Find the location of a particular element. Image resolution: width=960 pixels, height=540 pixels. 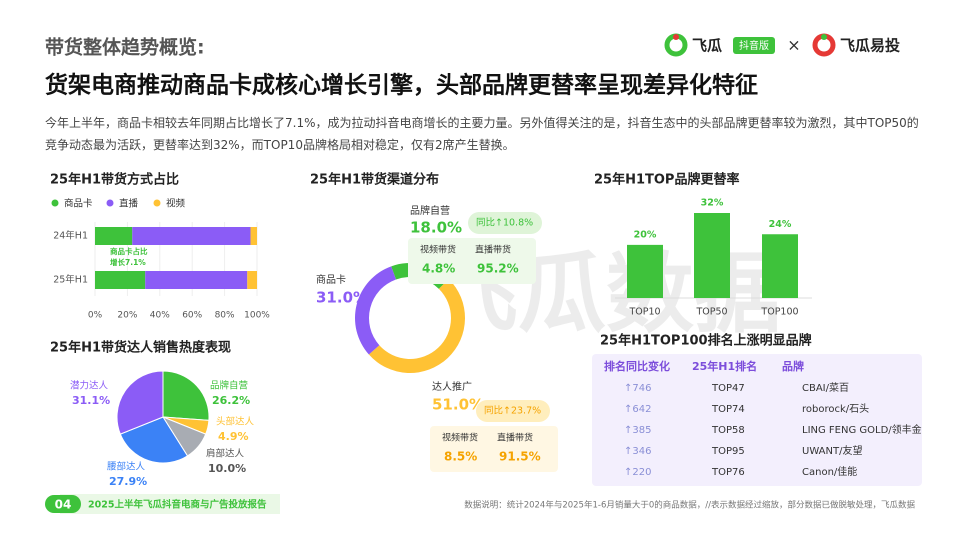

logo-badge: 抖音版 is located at coordinates (754, 45).